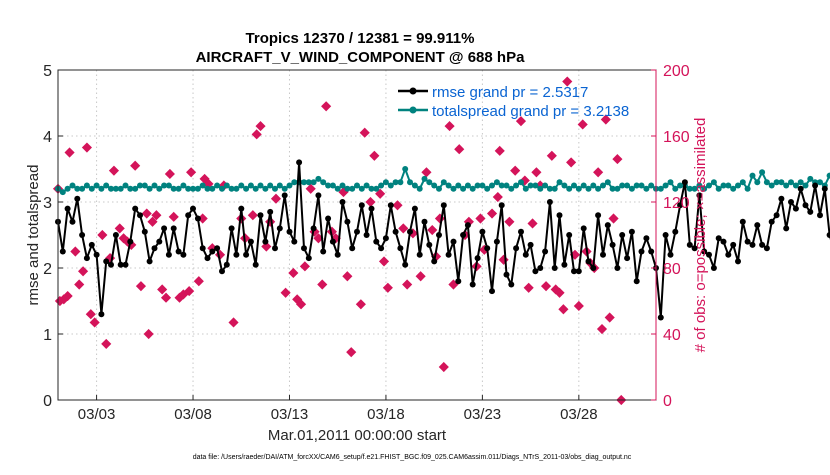  Describe the element at coordinates (47, 203) in the screenshot. I see `y-left-tick-label: 3` at that location.